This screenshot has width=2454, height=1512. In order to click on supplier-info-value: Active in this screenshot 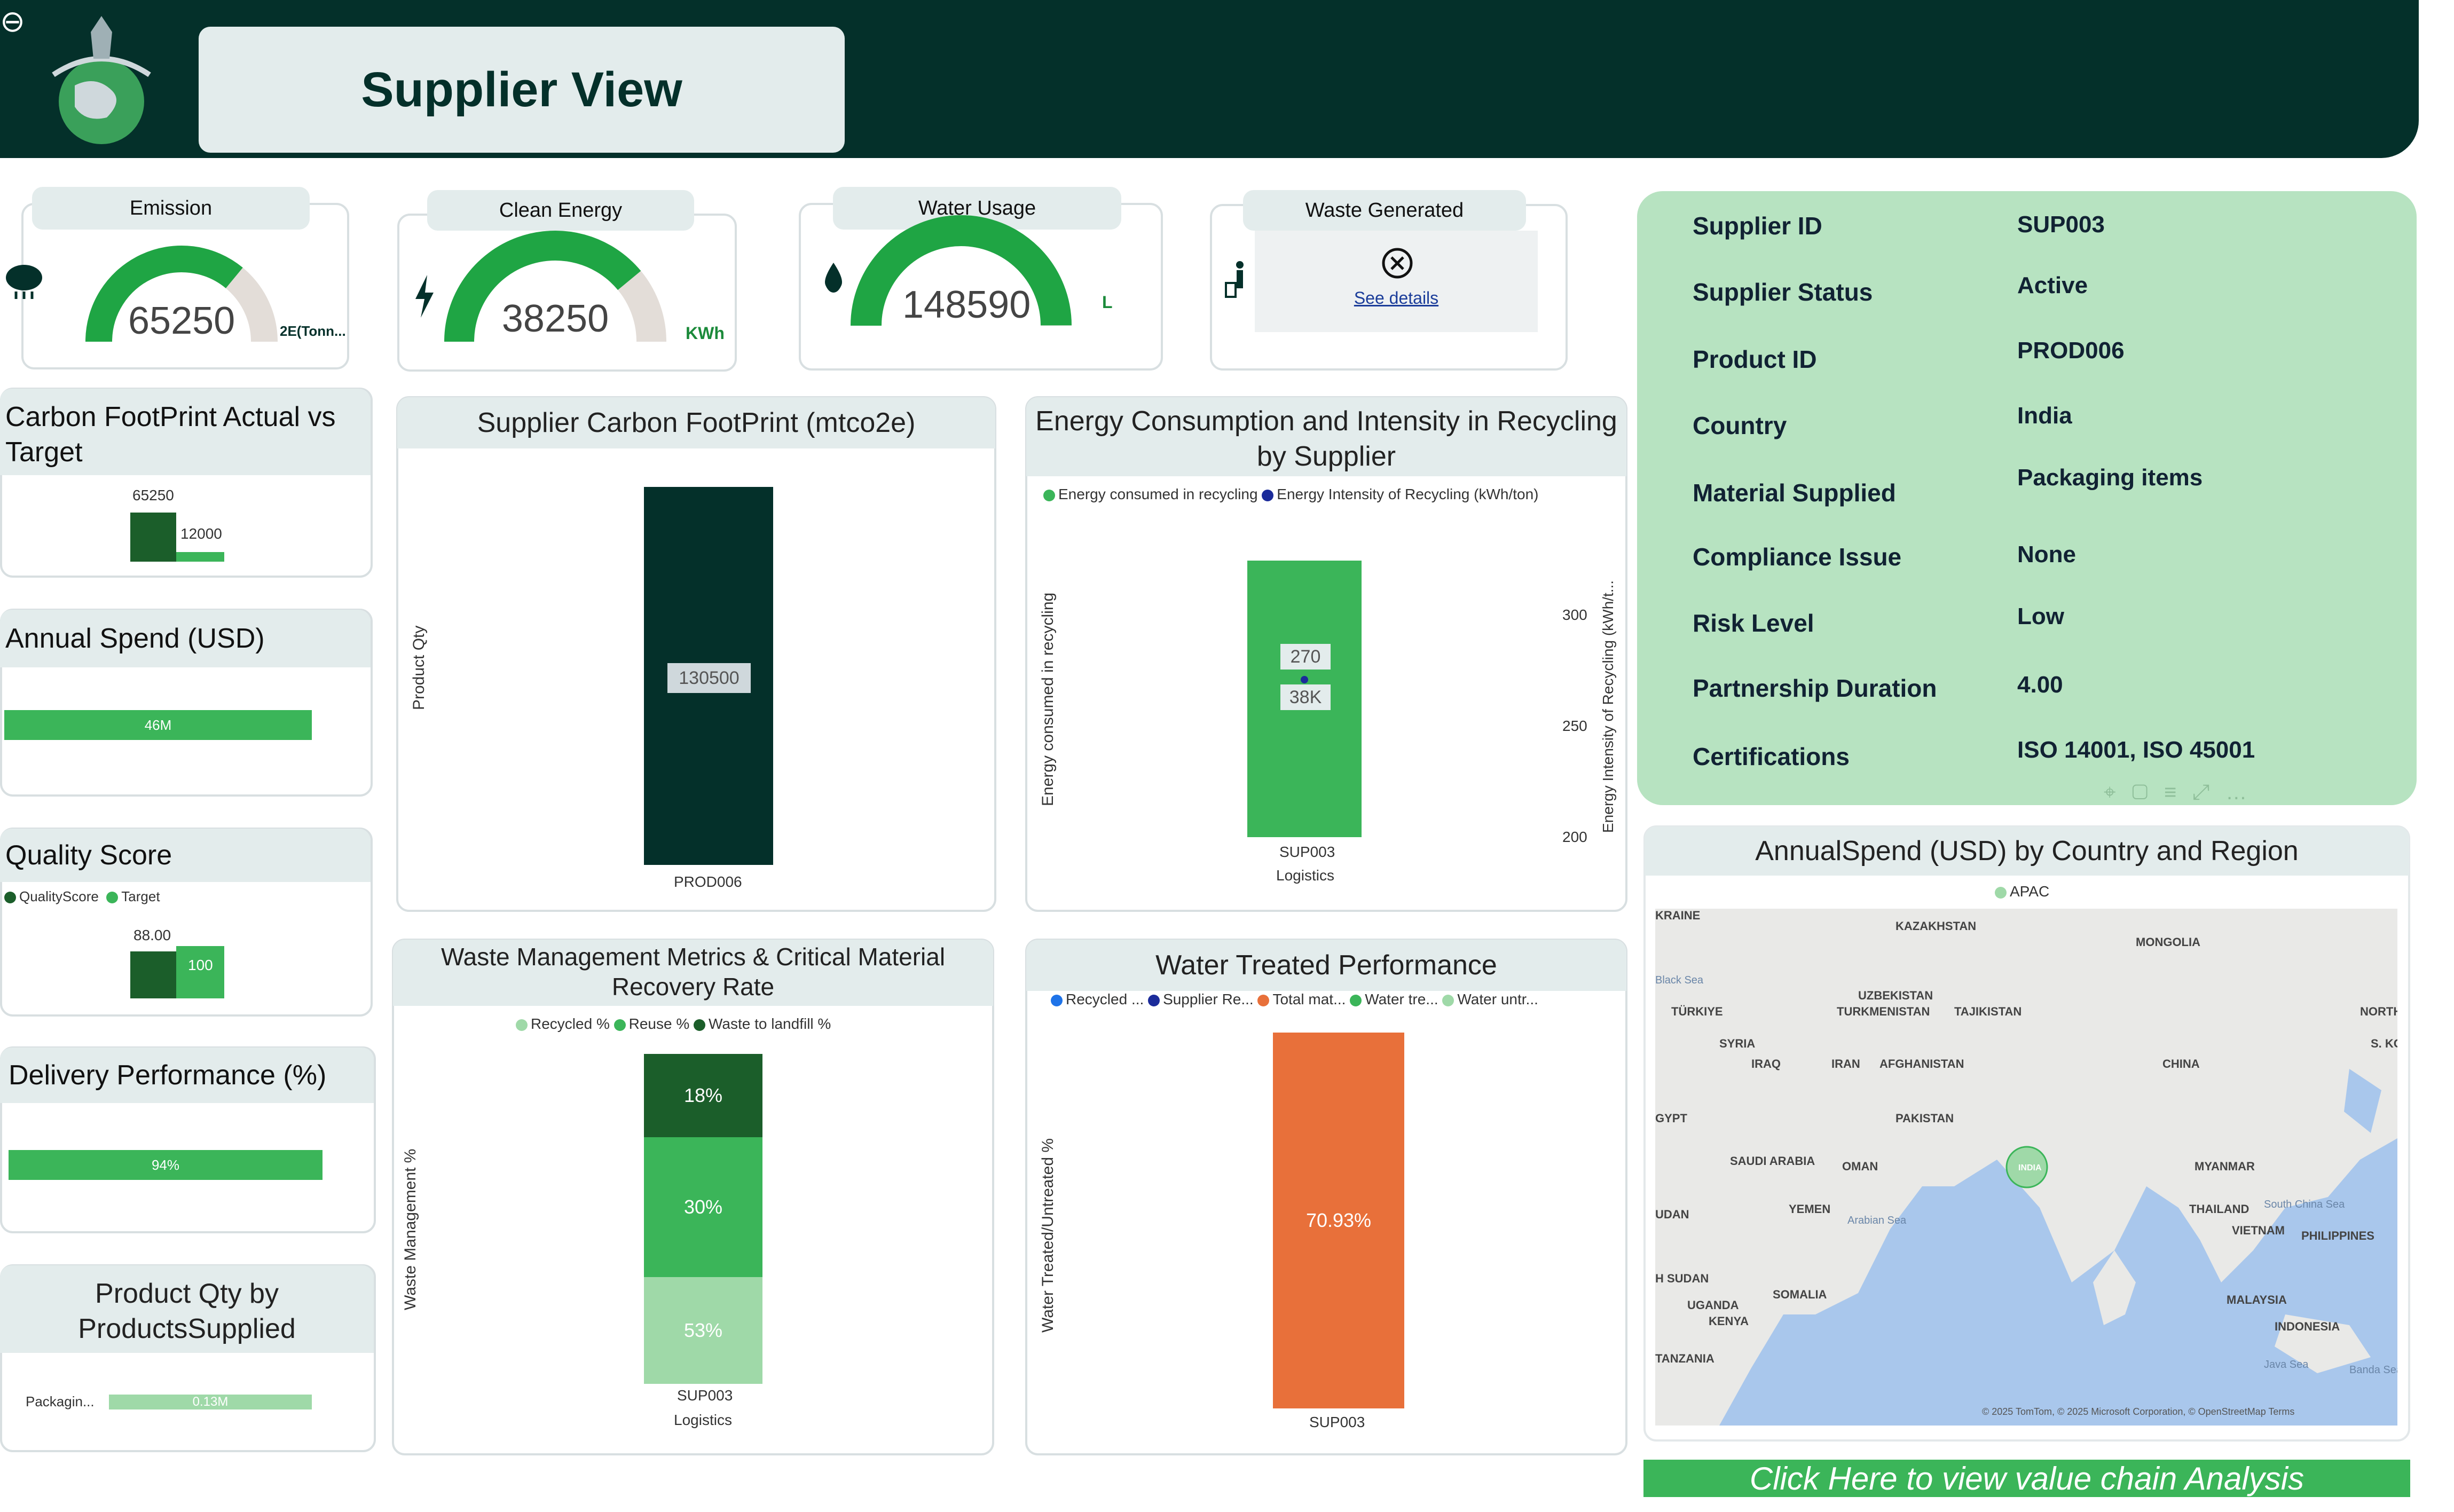, I will do `click(2052, 285)`.